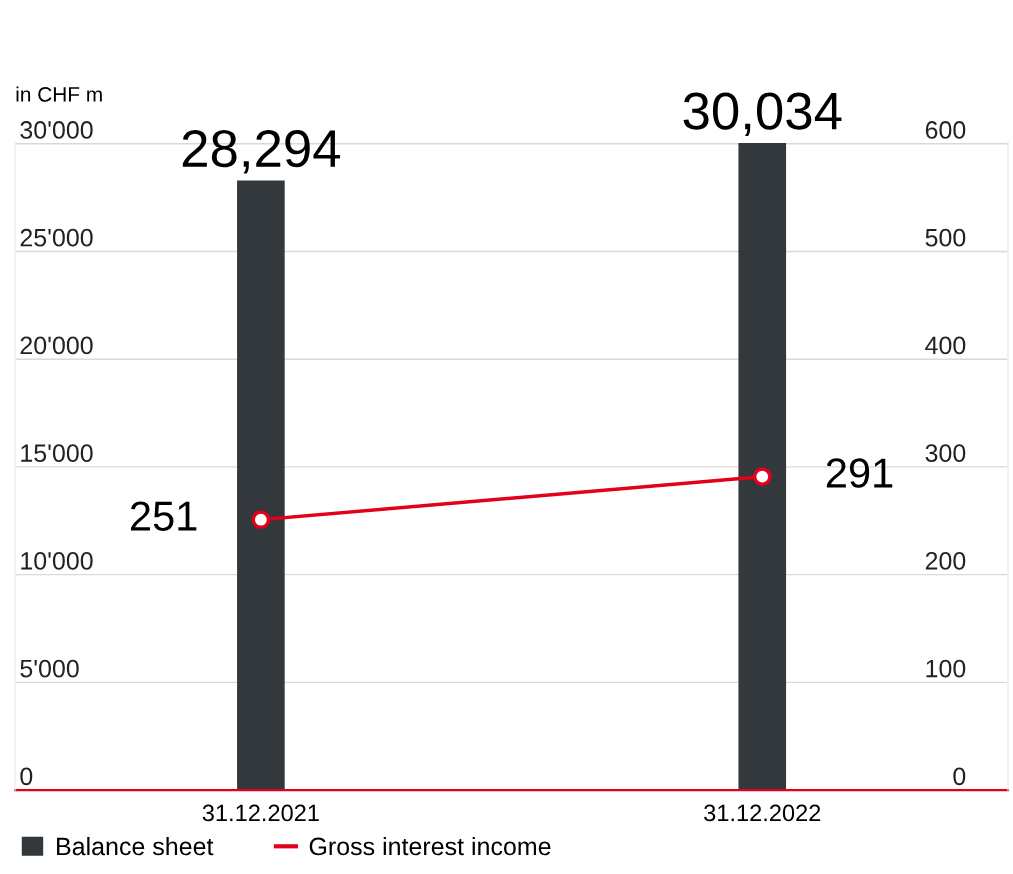  Describe the element at coordinates (56, 345) in the screenshot. I see `y-tick-label: 20'000` at that location.